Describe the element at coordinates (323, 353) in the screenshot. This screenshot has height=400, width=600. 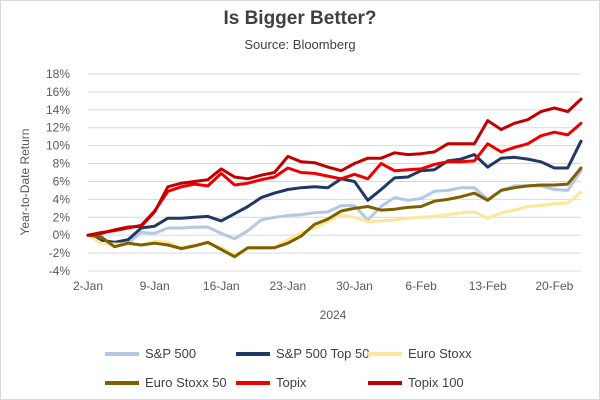
I see `legend-label: S&P 500 Top 50` at that location.